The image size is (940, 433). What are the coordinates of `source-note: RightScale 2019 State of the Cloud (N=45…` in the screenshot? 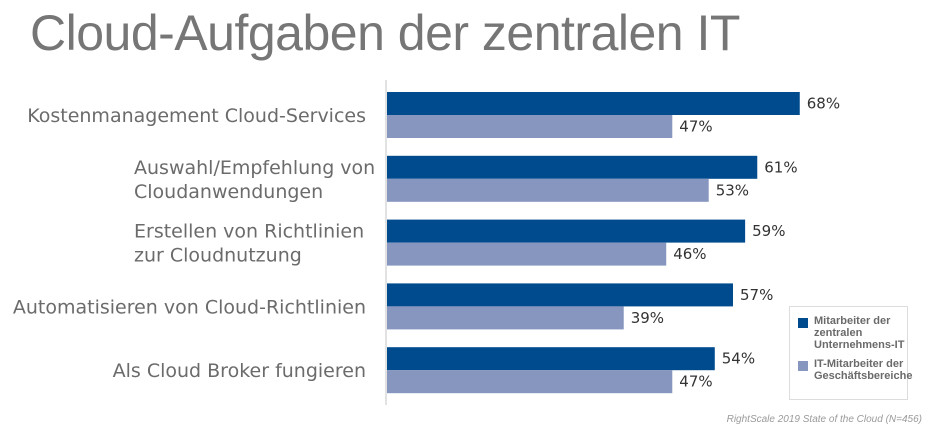 It's located at (824, 419).